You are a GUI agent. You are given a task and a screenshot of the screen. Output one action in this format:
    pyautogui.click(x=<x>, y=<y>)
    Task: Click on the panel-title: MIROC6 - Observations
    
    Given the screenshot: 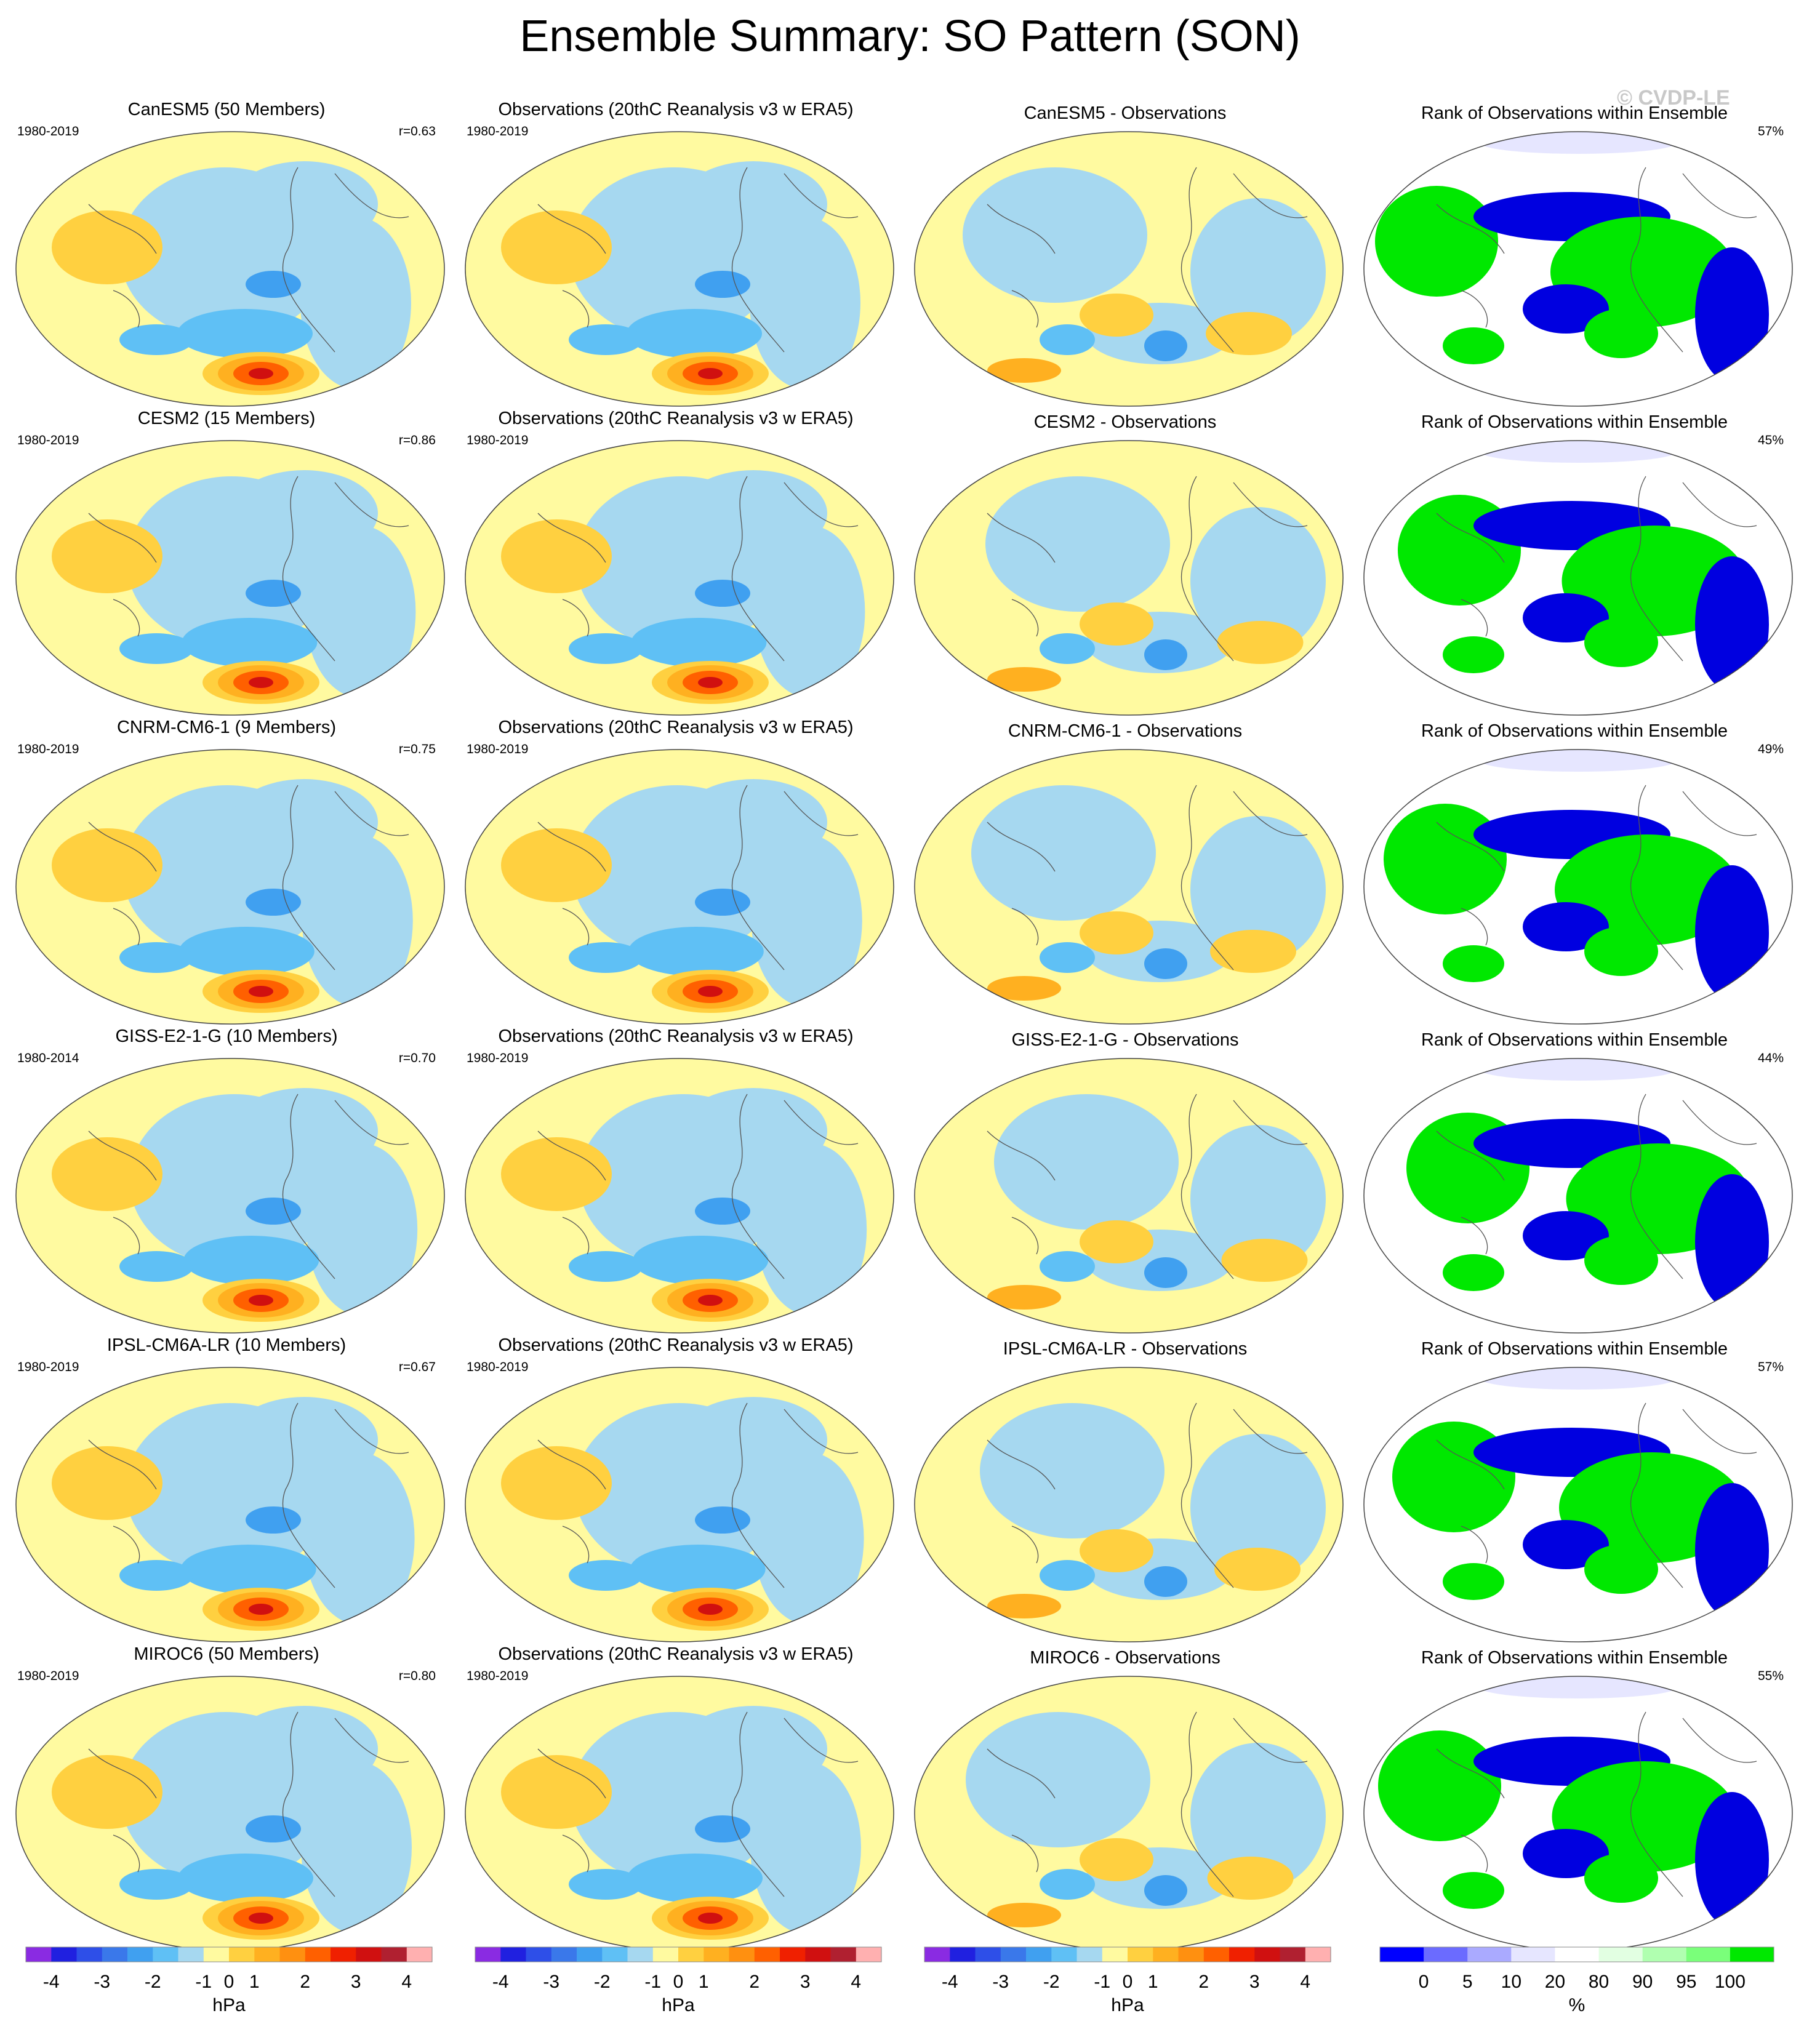 What is the action you would take?
    pyautogui.click(x=1125, y=1658)
    